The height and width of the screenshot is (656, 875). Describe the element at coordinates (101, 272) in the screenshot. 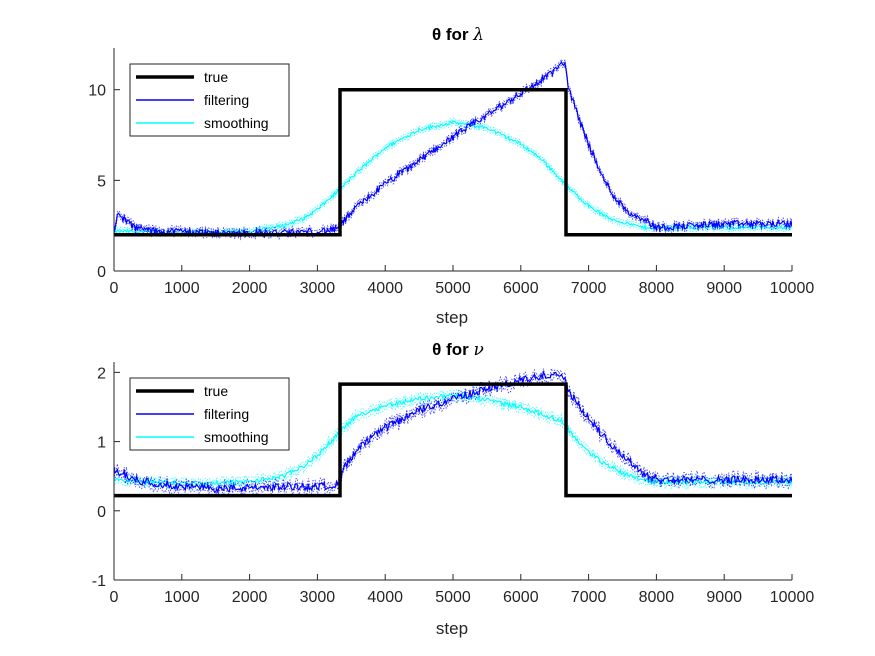

I see `lambda-y-tick-label: 0` at that location.